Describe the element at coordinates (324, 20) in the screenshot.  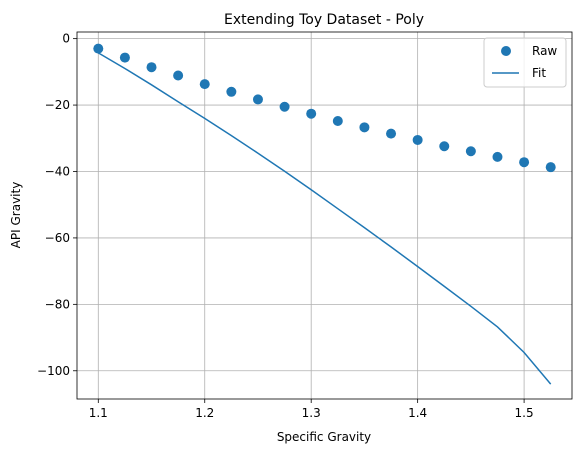
I see `chart-title: Extending Toy Dataset - Poly` at that location.